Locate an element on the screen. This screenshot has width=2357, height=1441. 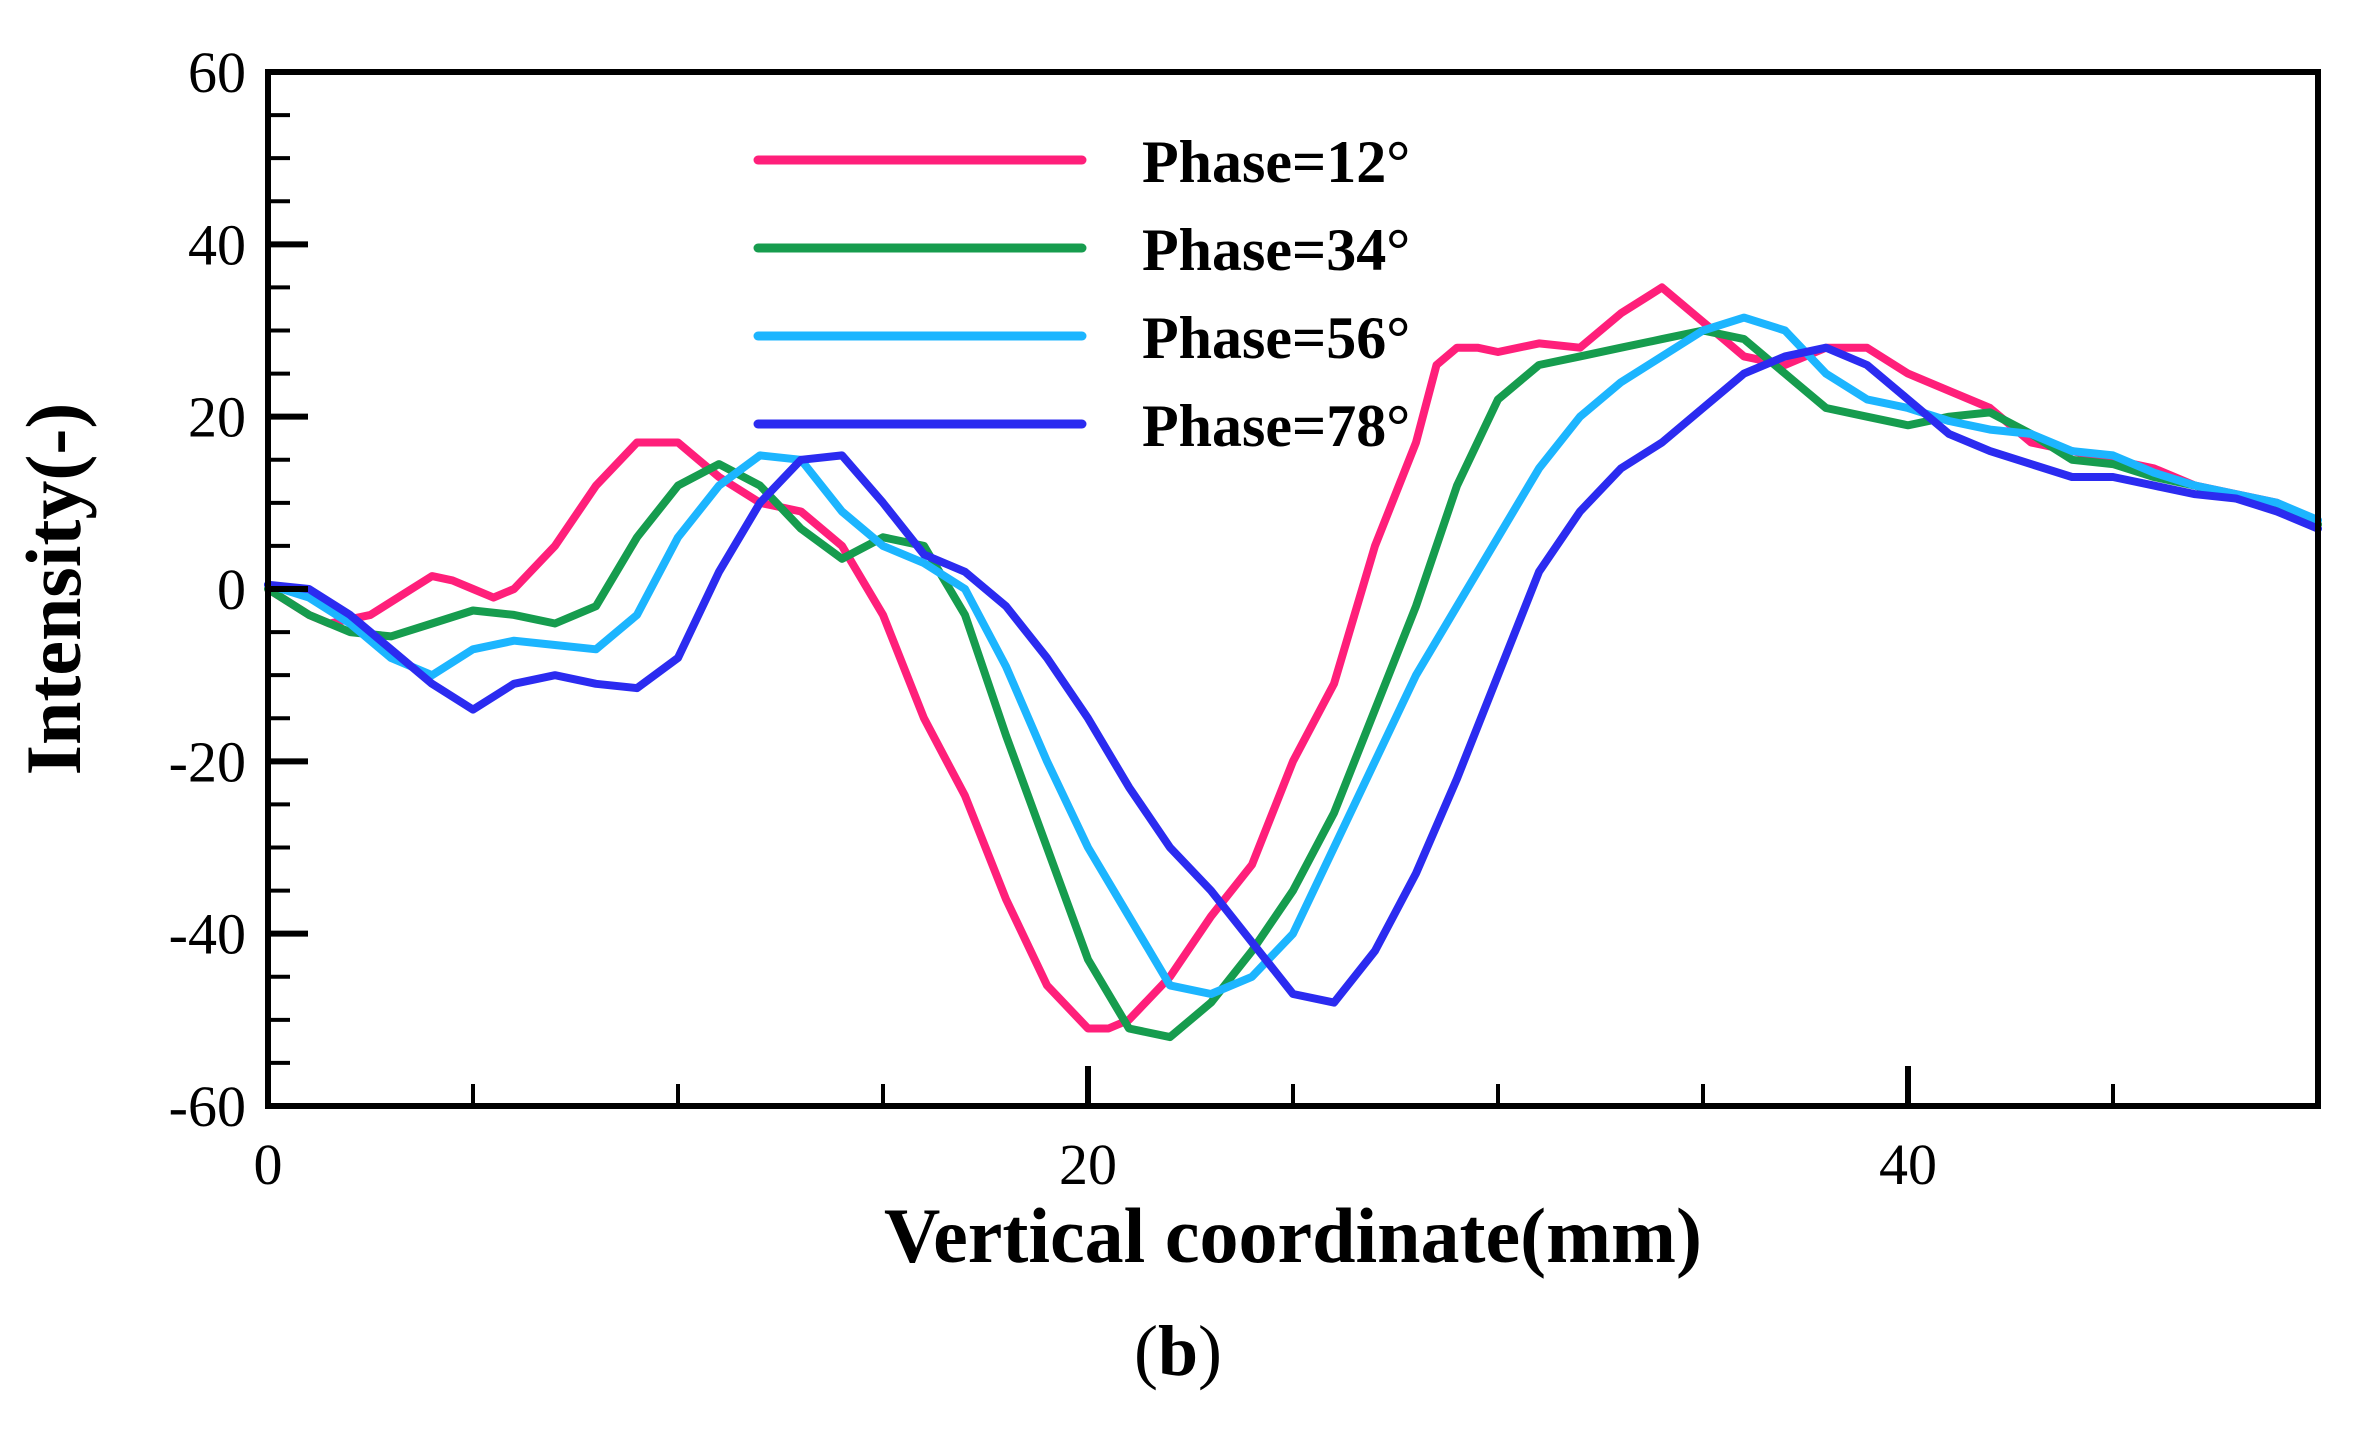
y-tick-label: -60 is located at coordinates (207, 1106).